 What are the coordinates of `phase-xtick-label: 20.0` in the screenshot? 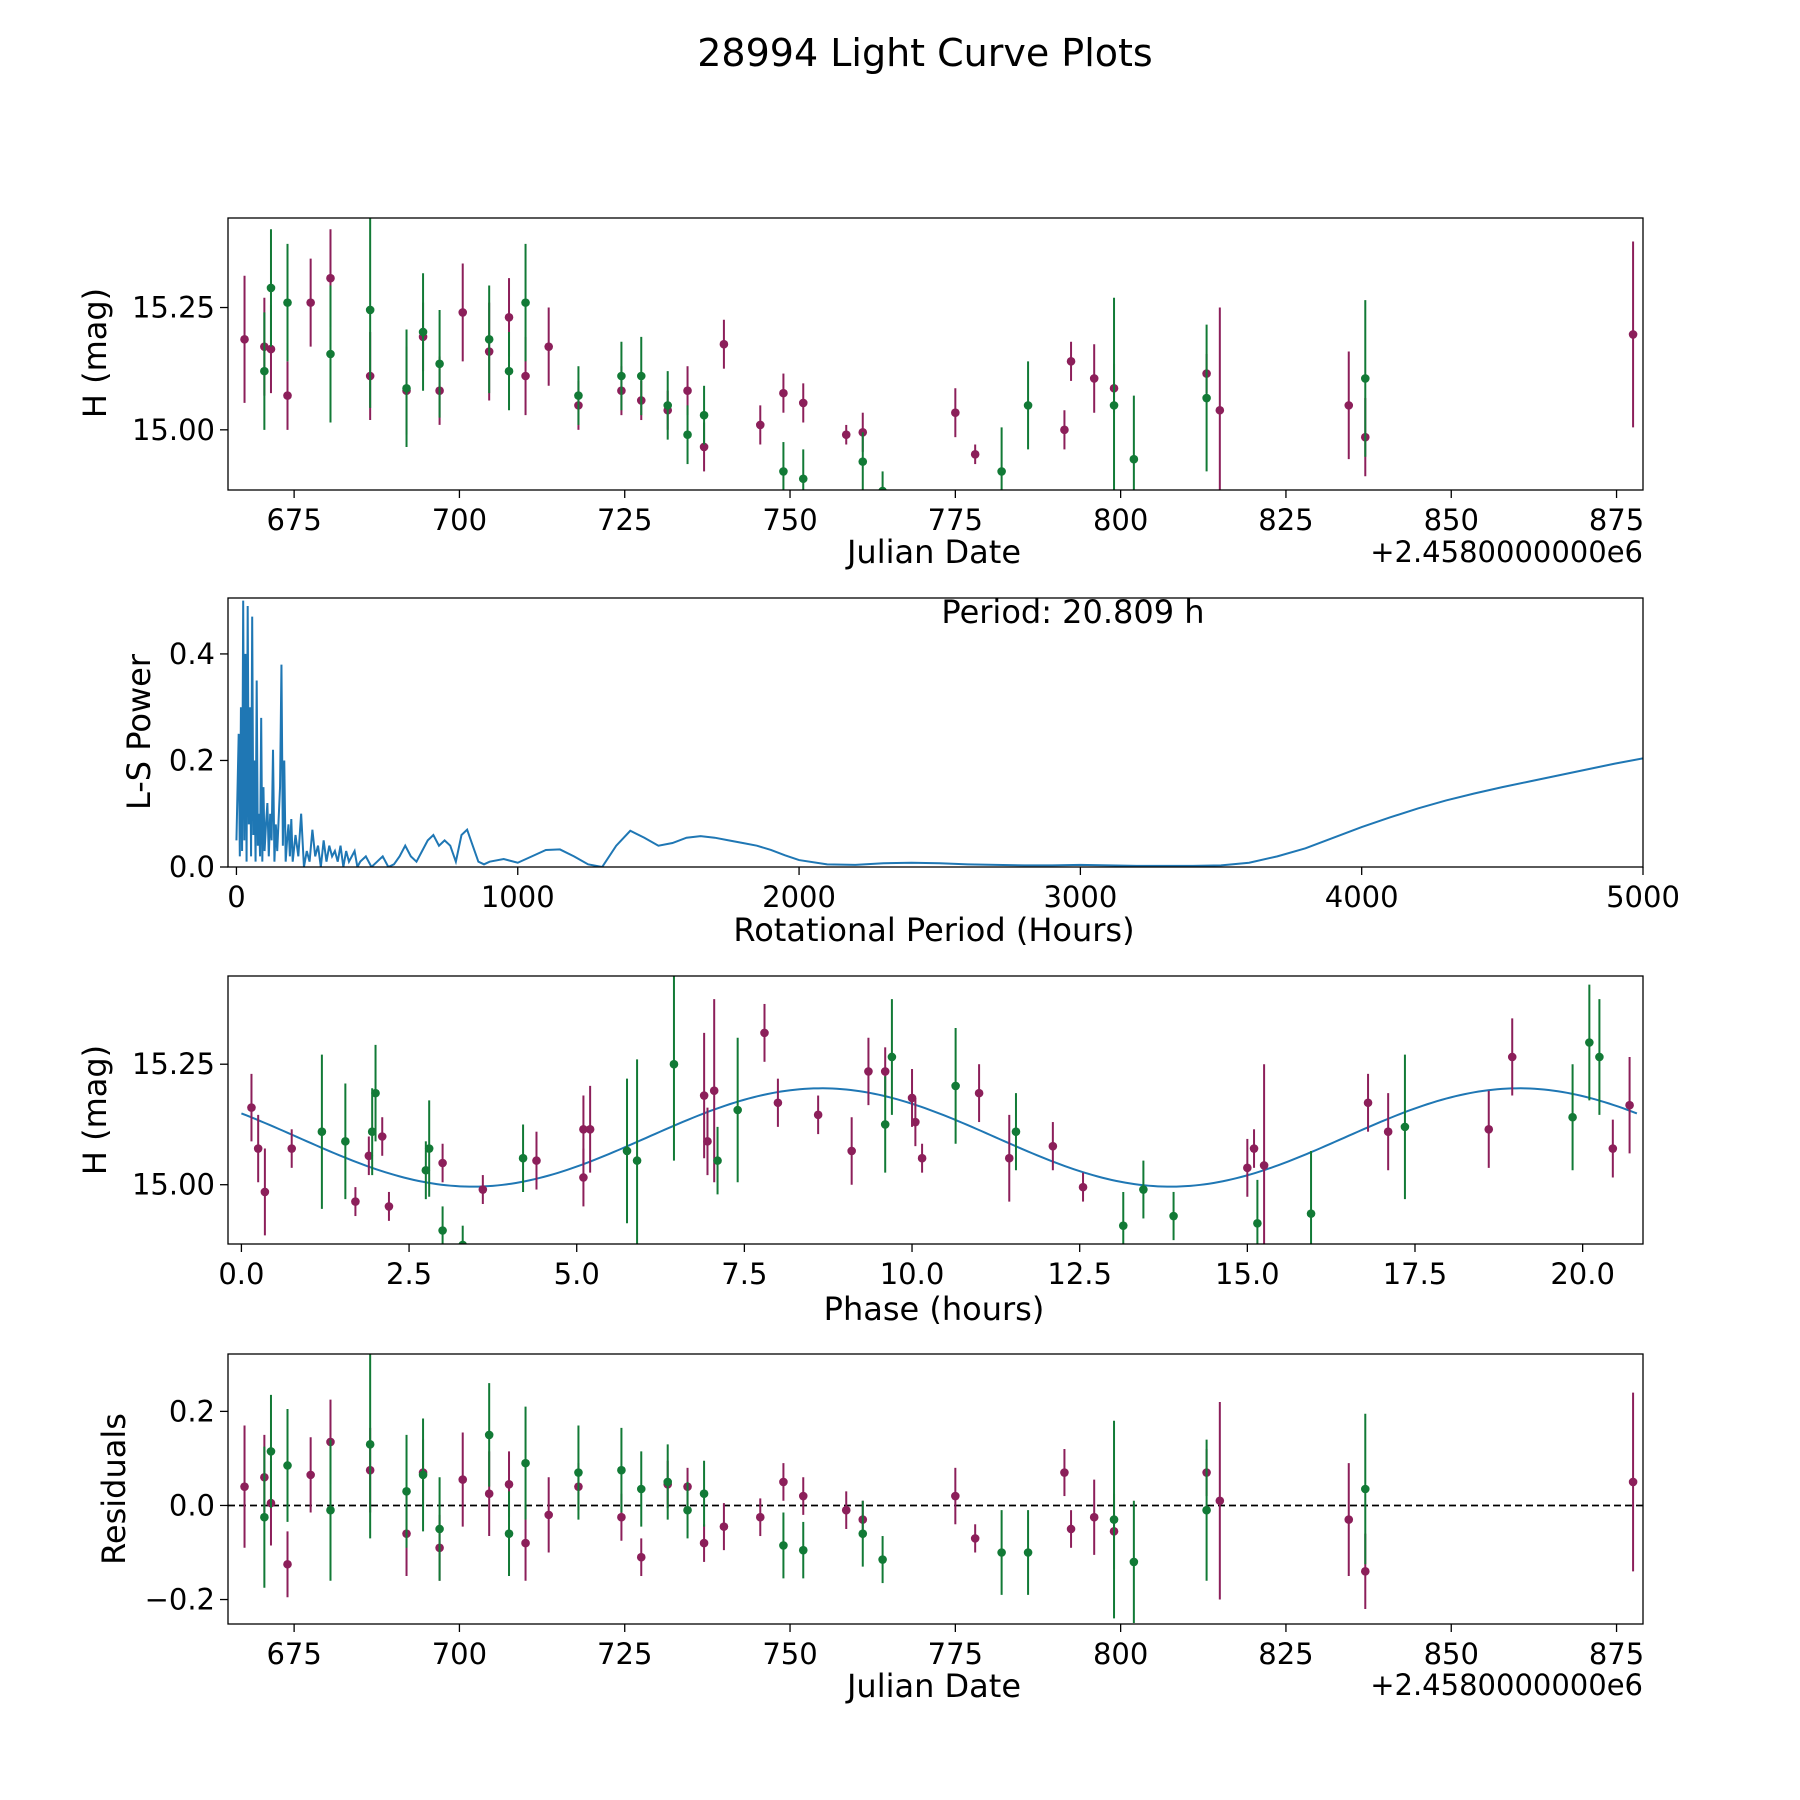 It's located at (1582, 1274).